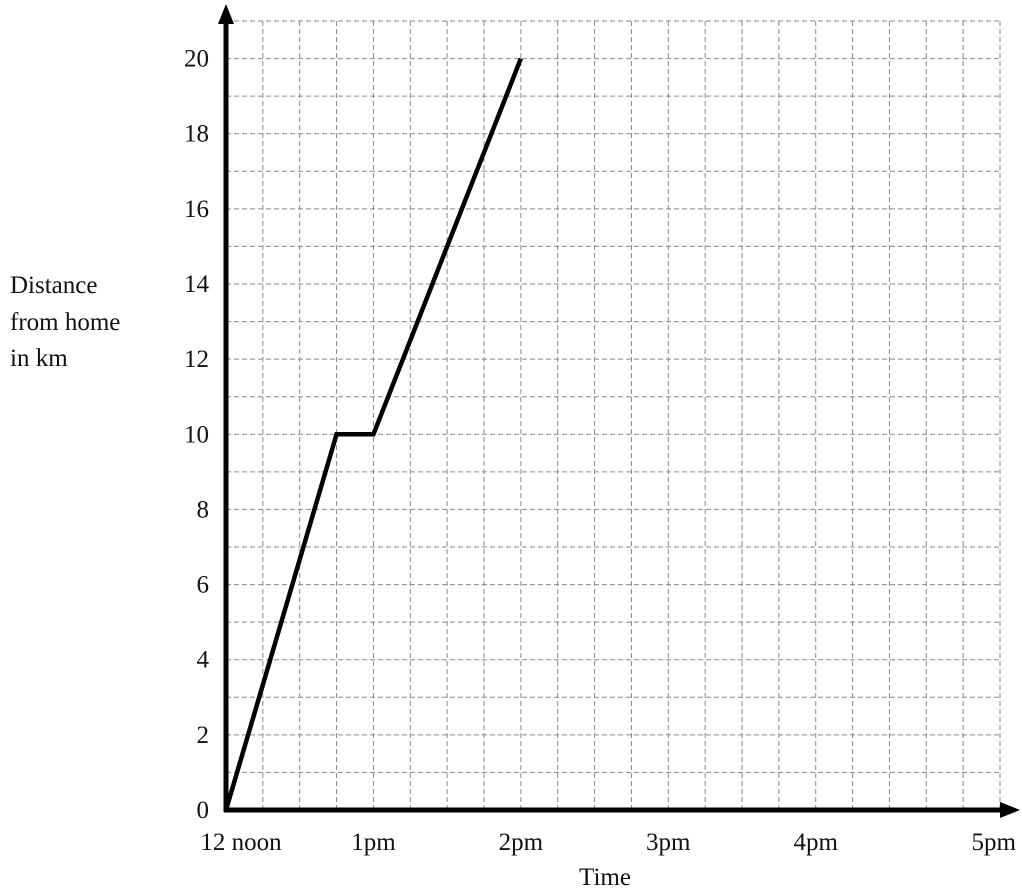 The height and width of the screenshot is (896, 1022). I want to click on y-tick-label: 2, so click(203, 735).